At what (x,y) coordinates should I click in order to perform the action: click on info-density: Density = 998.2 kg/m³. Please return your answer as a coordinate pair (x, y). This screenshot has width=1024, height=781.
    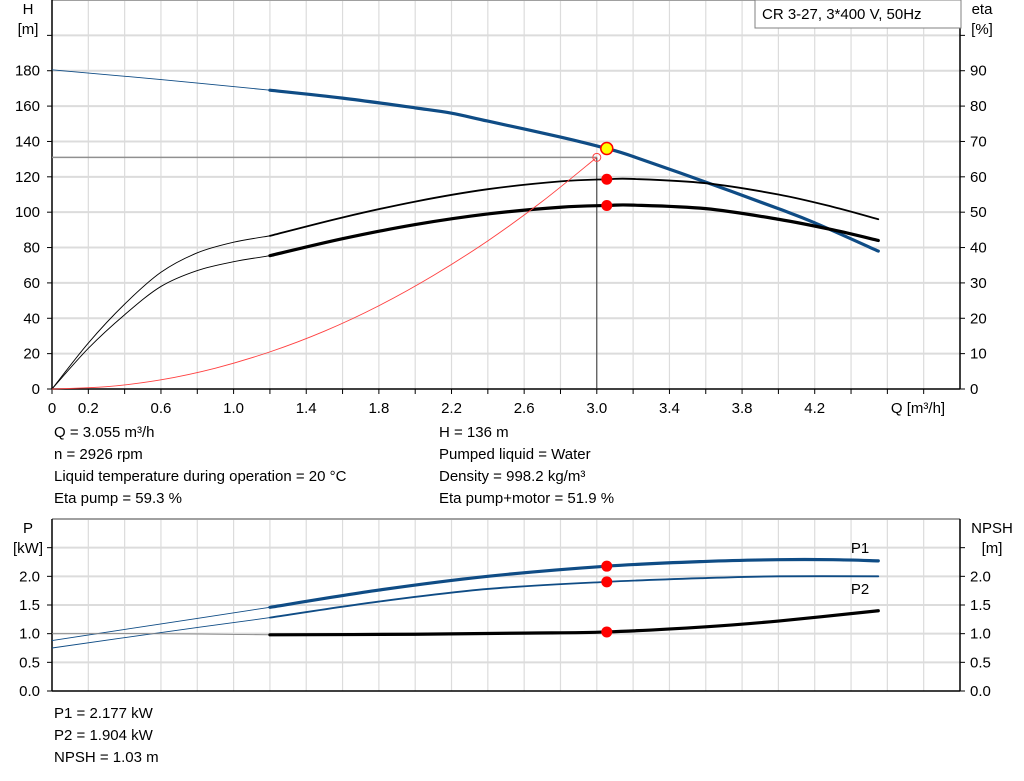
    Looking at the image, I should click on (512, 476).